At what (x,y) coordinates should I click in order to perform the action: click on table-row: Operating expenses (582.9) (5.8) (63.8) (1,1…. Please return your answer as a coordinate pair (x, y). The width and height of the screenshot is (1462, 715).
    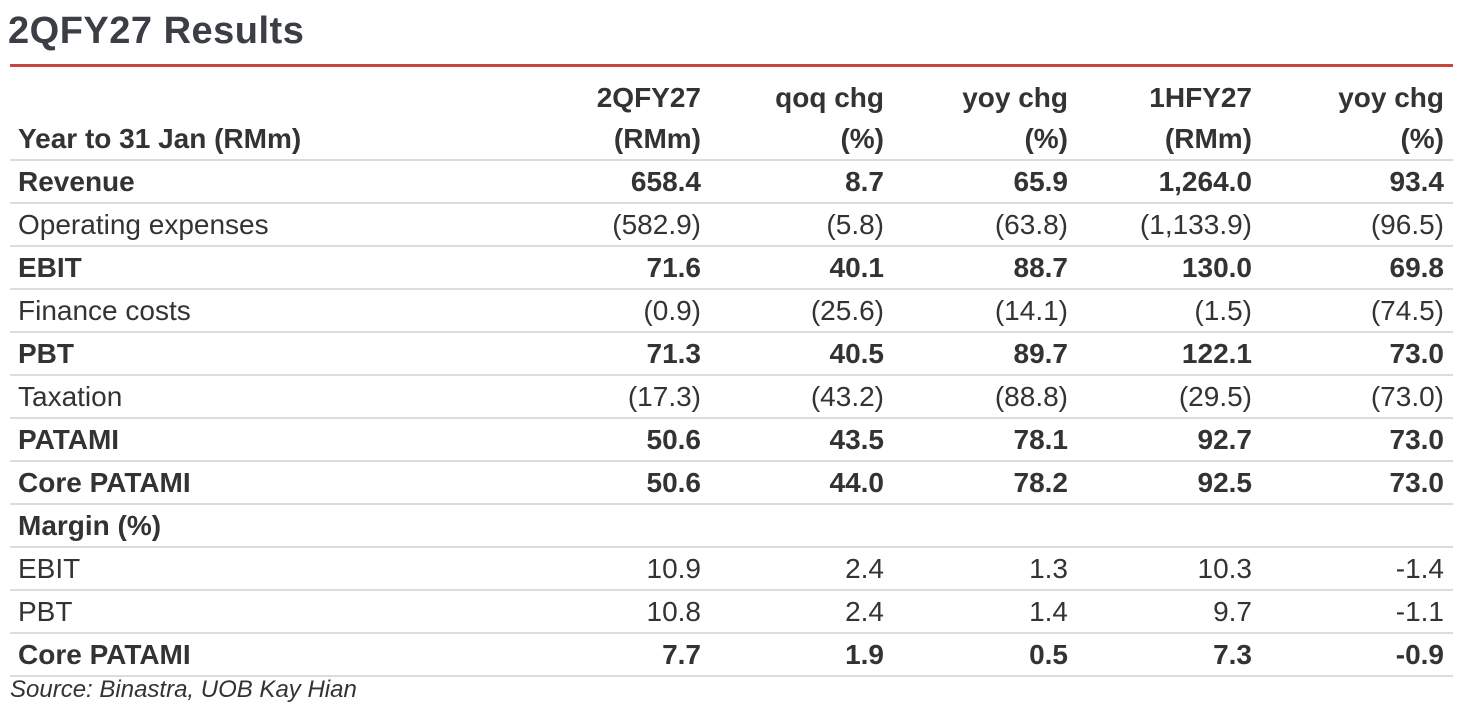
    Looking at the image, I should click on (731, 225).